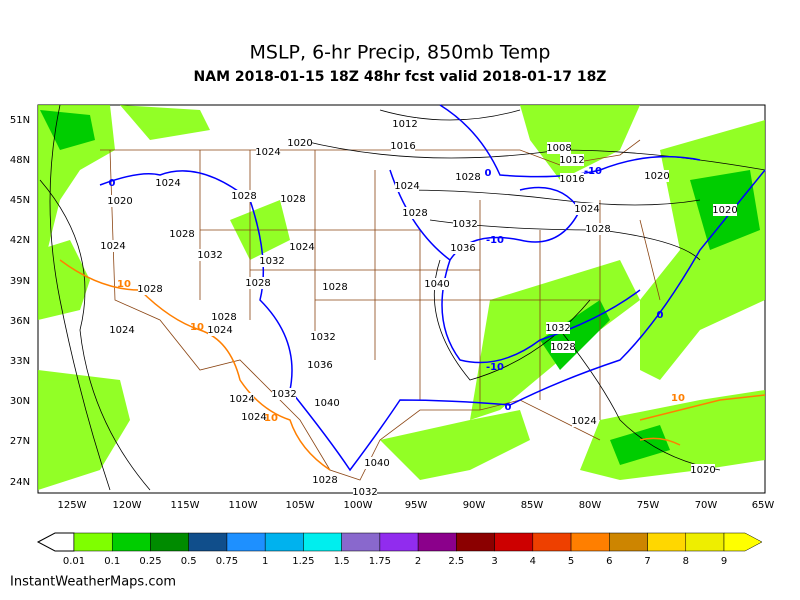  Describe the element at coordinates (558, 148) in the screenshot. I see `isobar-label: 1008` at that location.